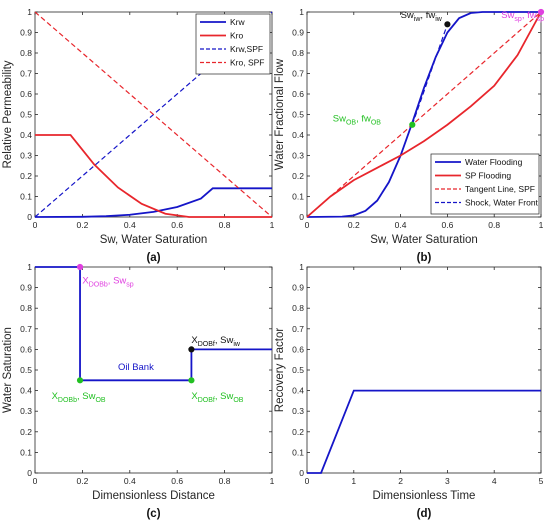 The image size is (550, 522). I want to click on legend: Krw Kro Krw,SPF Kro, SPF, so click(233, 44).